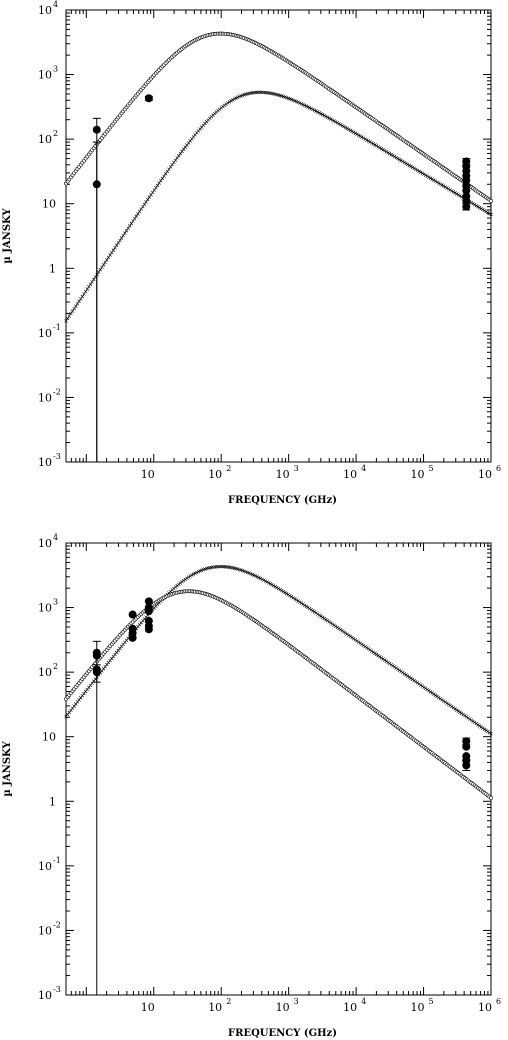 The height and width of the screenshot is (1040, 508). Describe the element at coordinates (228, 1001) in the screenshot. I see `x-tick-exponent: 2` at that location.